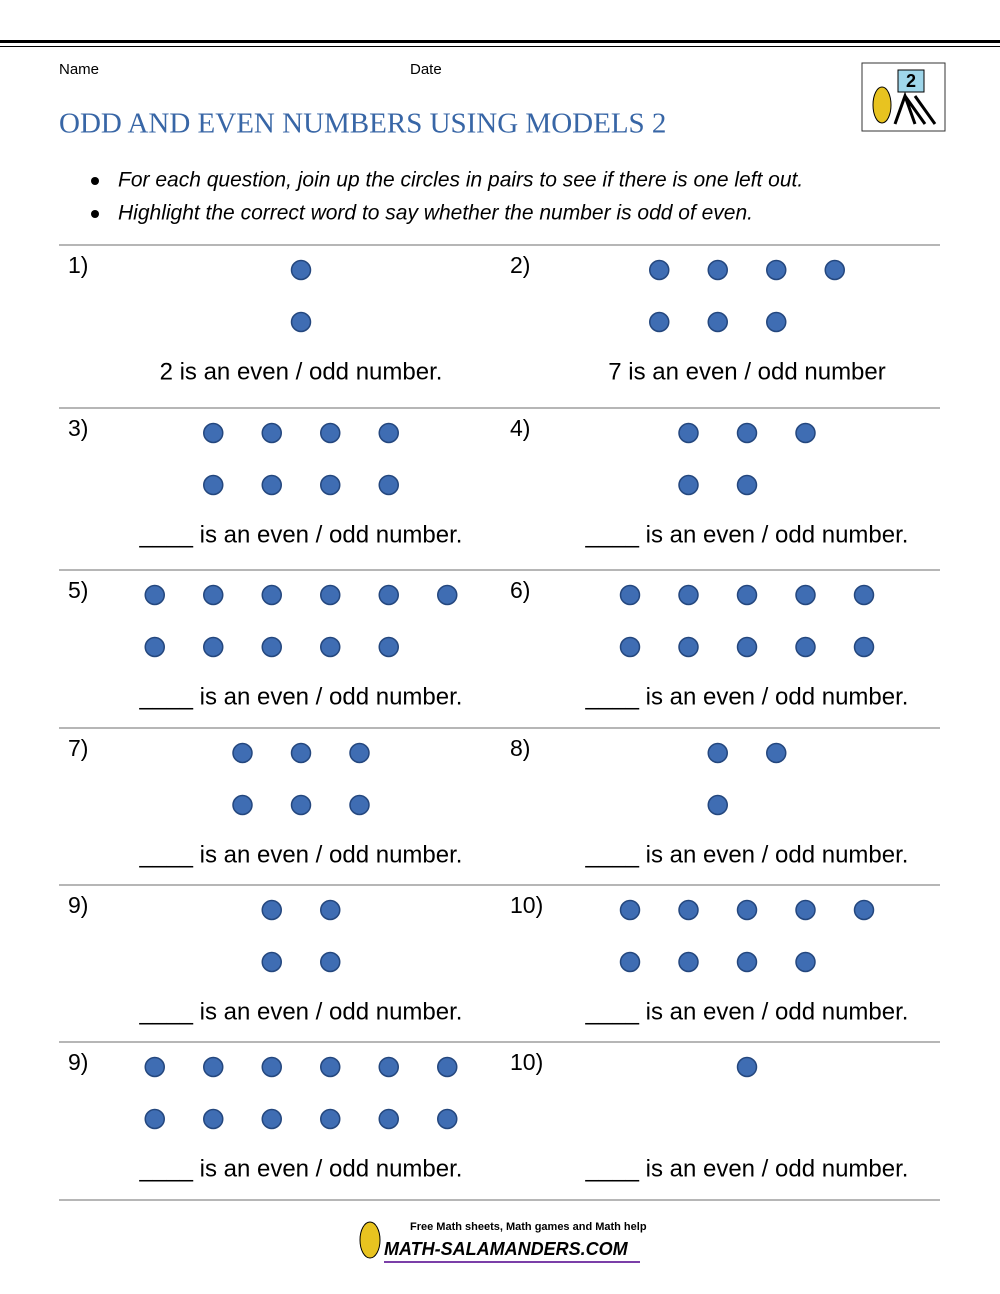 This screenshot has width=1000, height=1294. I want to click on top-rule, so click(500, 41).